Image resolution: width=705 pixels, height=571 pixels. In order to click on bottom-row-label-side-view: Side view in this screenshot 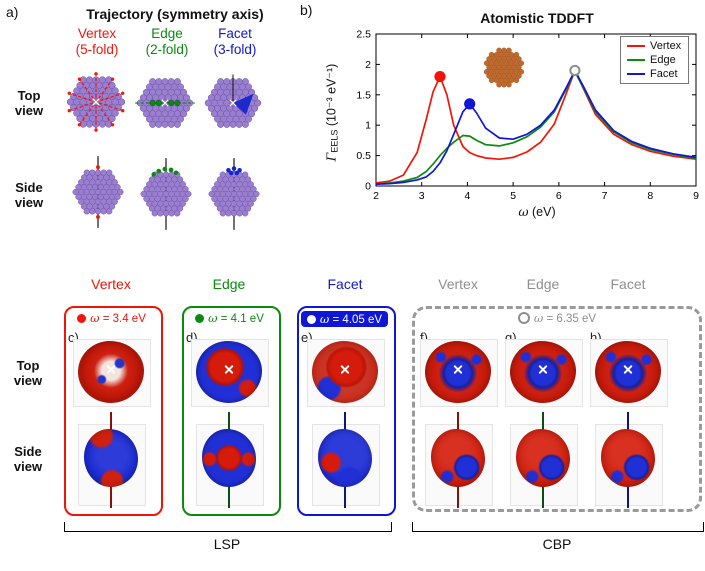, I will do `click(28, 459)`.